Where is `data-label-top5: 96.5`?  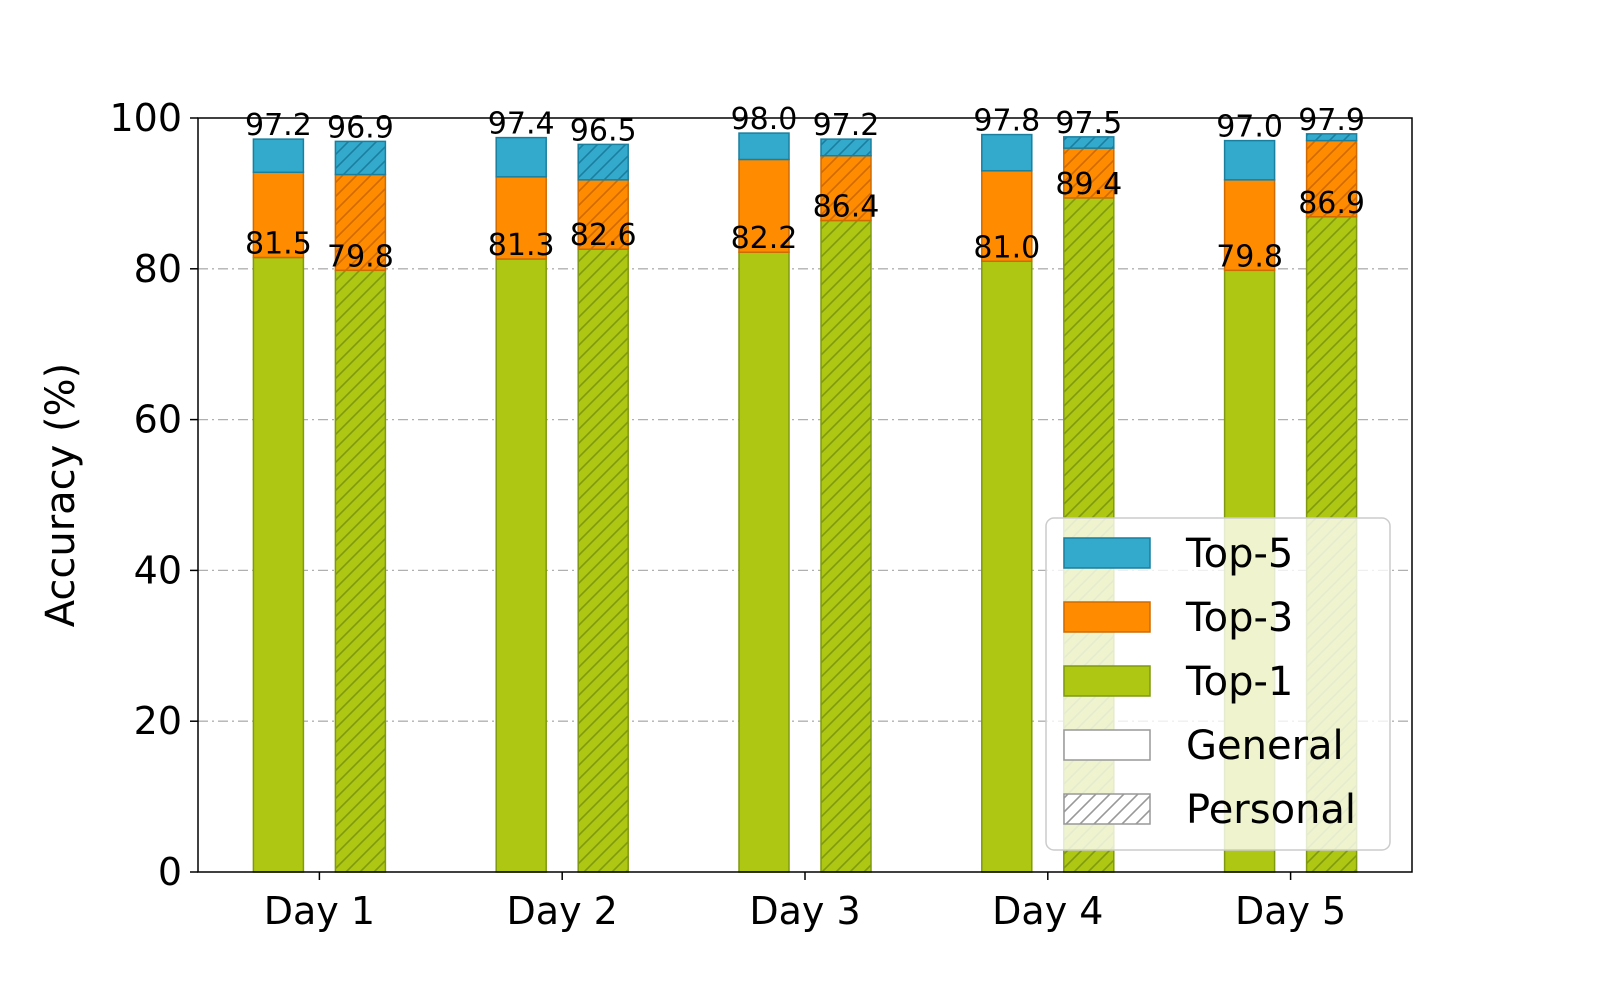
data-label-top5: 96.5 is located at coordinates (603, 130).